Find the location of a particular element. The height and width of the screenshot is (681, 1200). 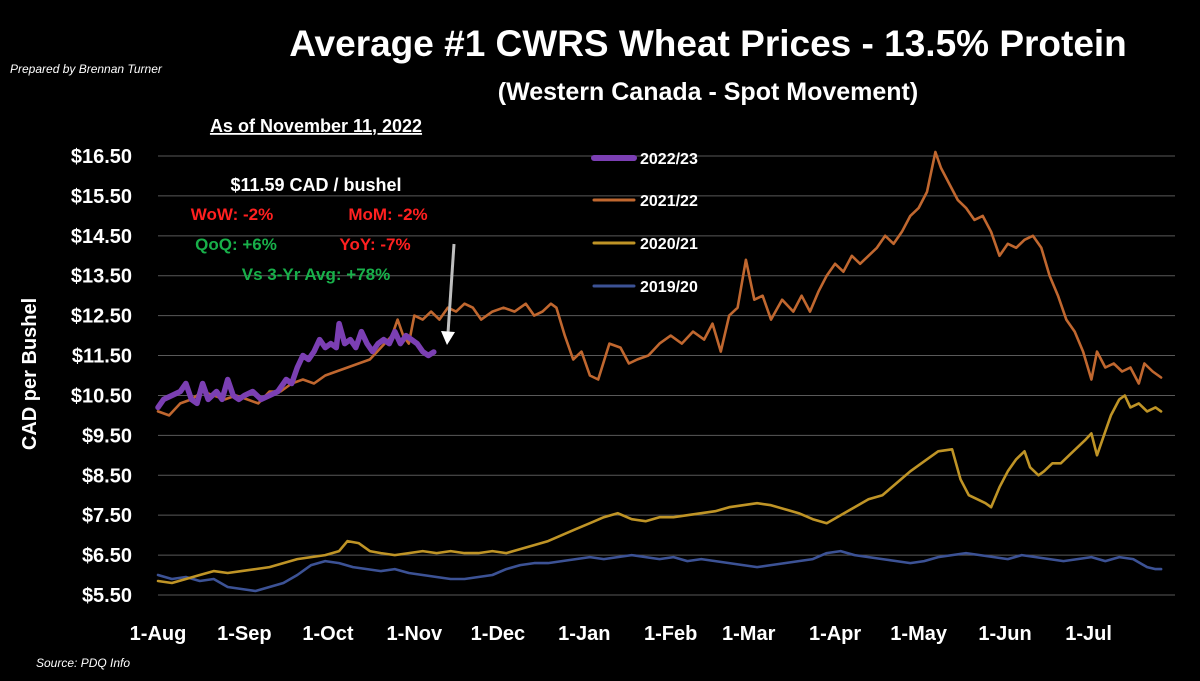

x-tick-label: 1-May is located at coordinates (919, 634).